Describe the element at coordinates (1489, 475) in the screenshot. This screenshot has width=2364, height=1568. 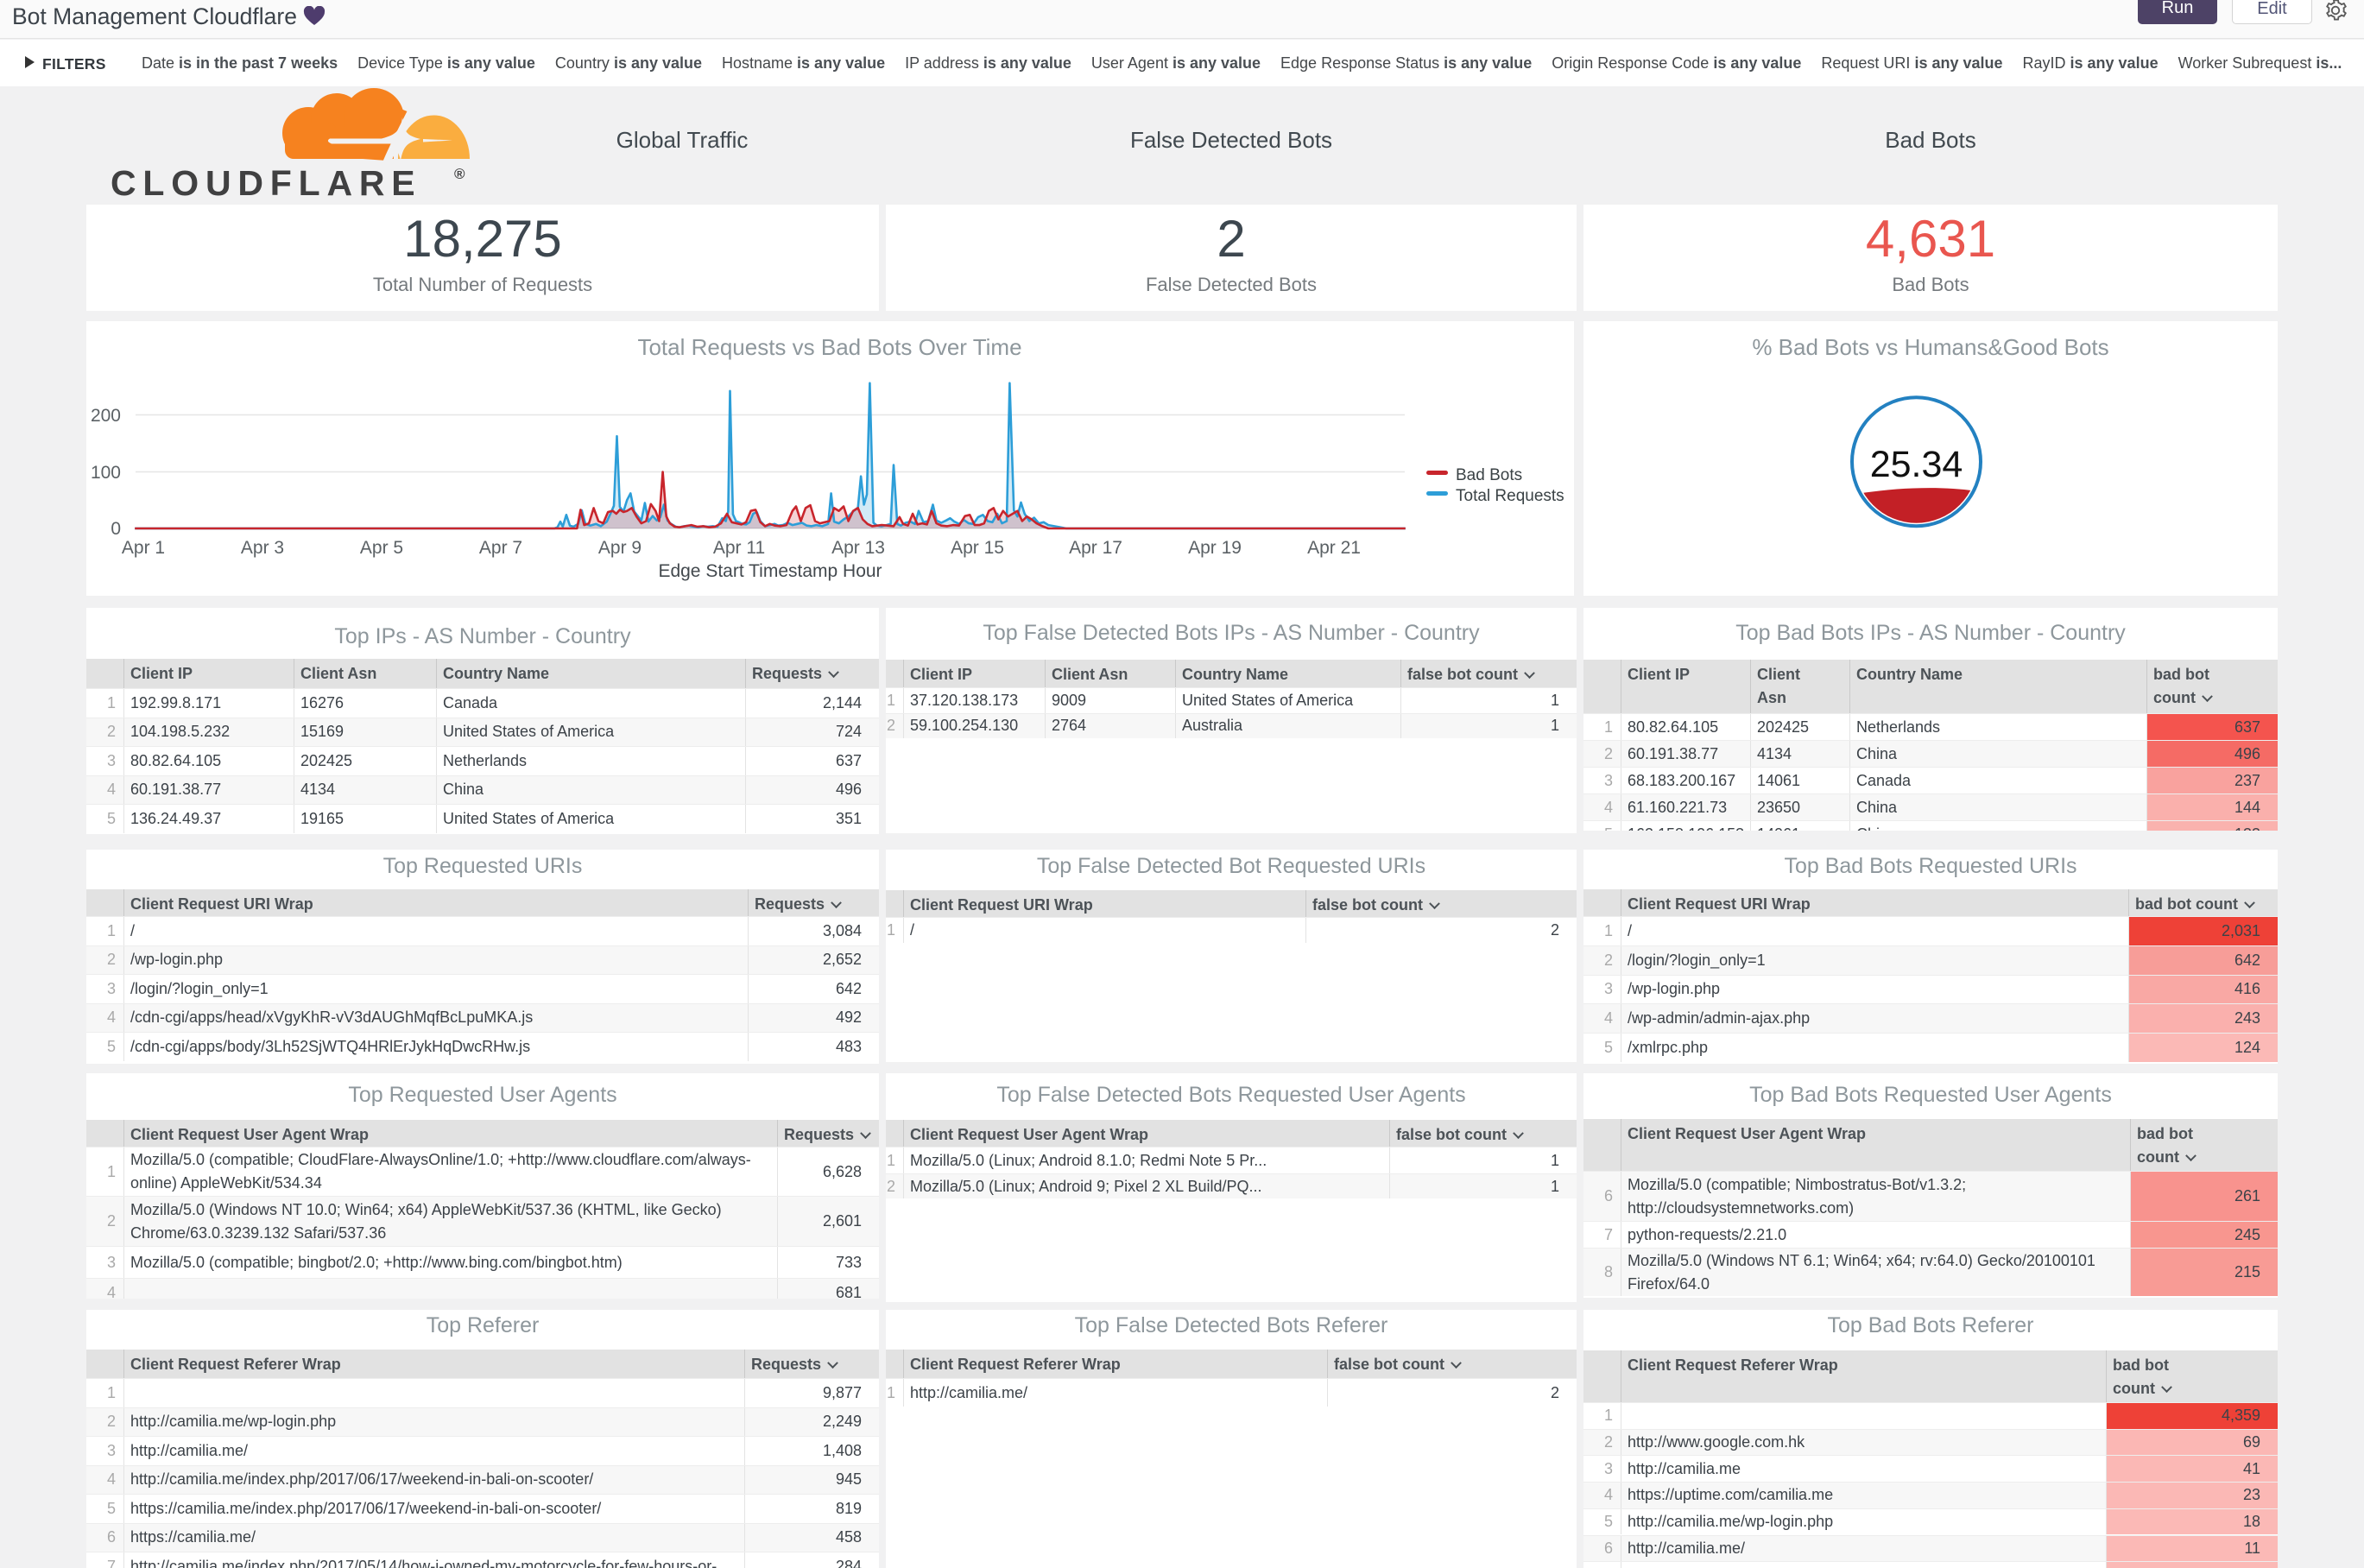
I see `svg-text: Bad Bots` at that location.